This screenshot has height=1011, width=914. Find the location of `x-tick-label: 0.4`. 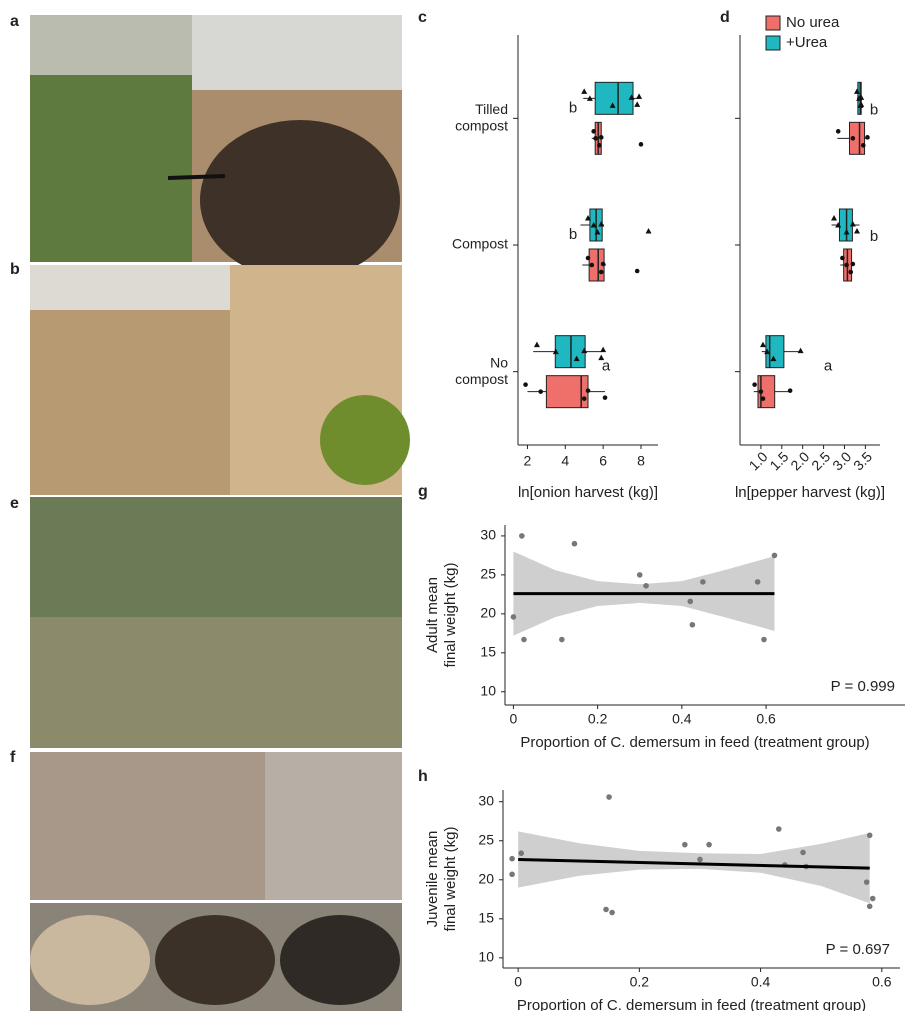

x-tick-label: 0.4 is located at coordinates (682, 719).